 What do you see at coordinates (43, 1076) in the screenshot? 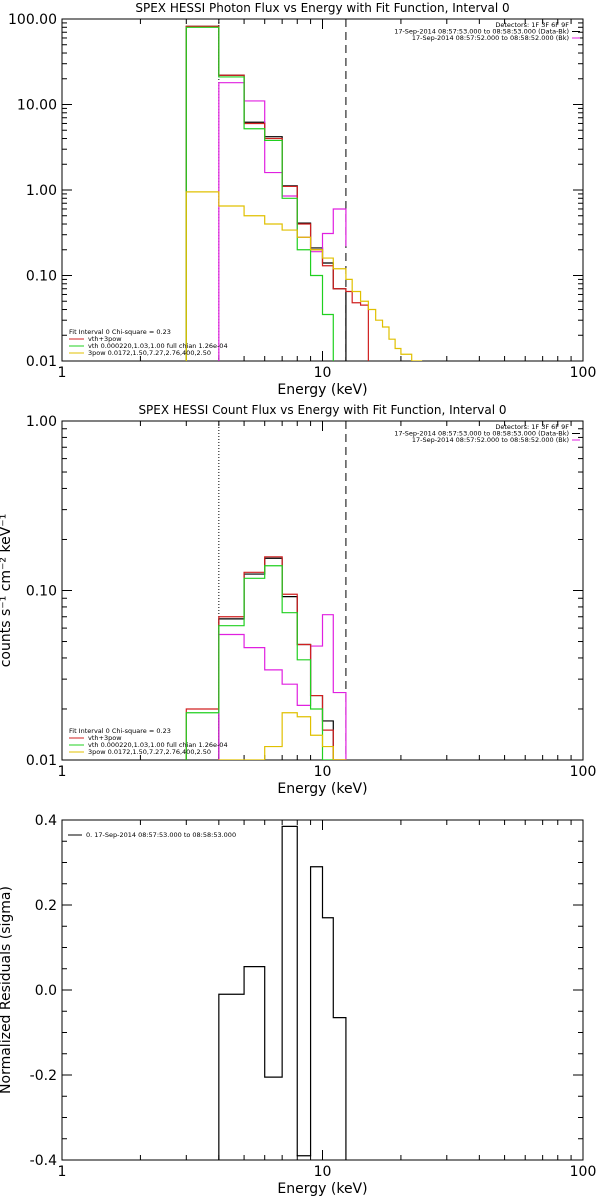
I see `y-tick-label: -0.2` at bounding box center [43, 1076].